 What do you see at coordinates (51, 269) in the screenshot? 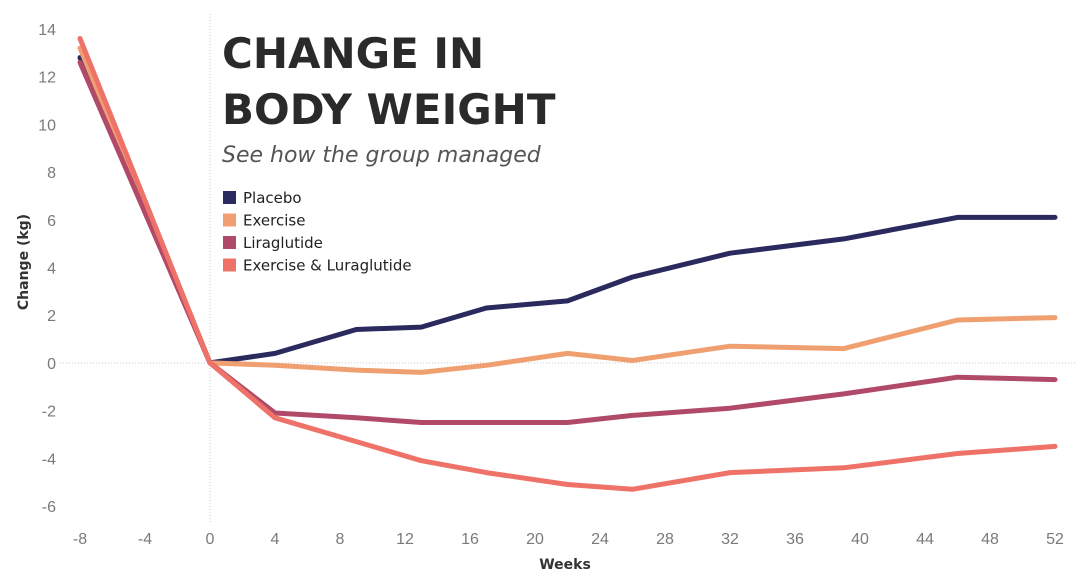
I see `y-tick-label: 4` at bounding box center [51, 269].